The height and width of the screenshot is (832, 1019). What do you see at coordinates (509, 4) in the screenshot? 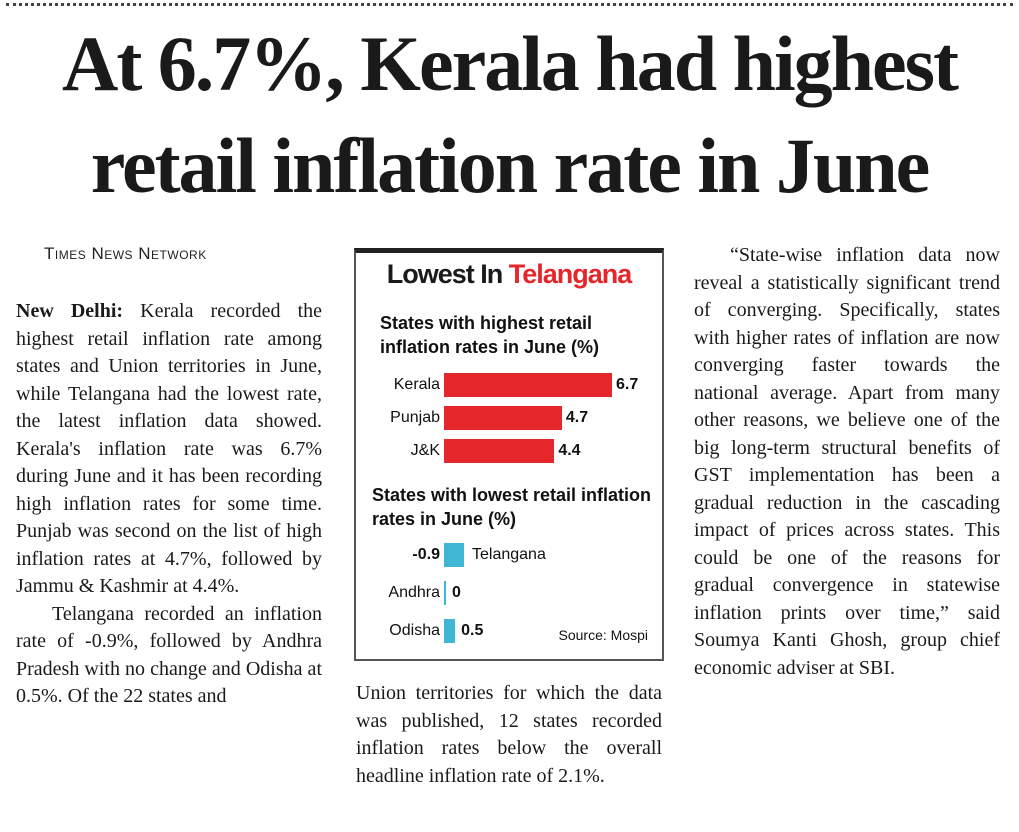
I see `top-dotted-rule` at bounding box center [509, 4].